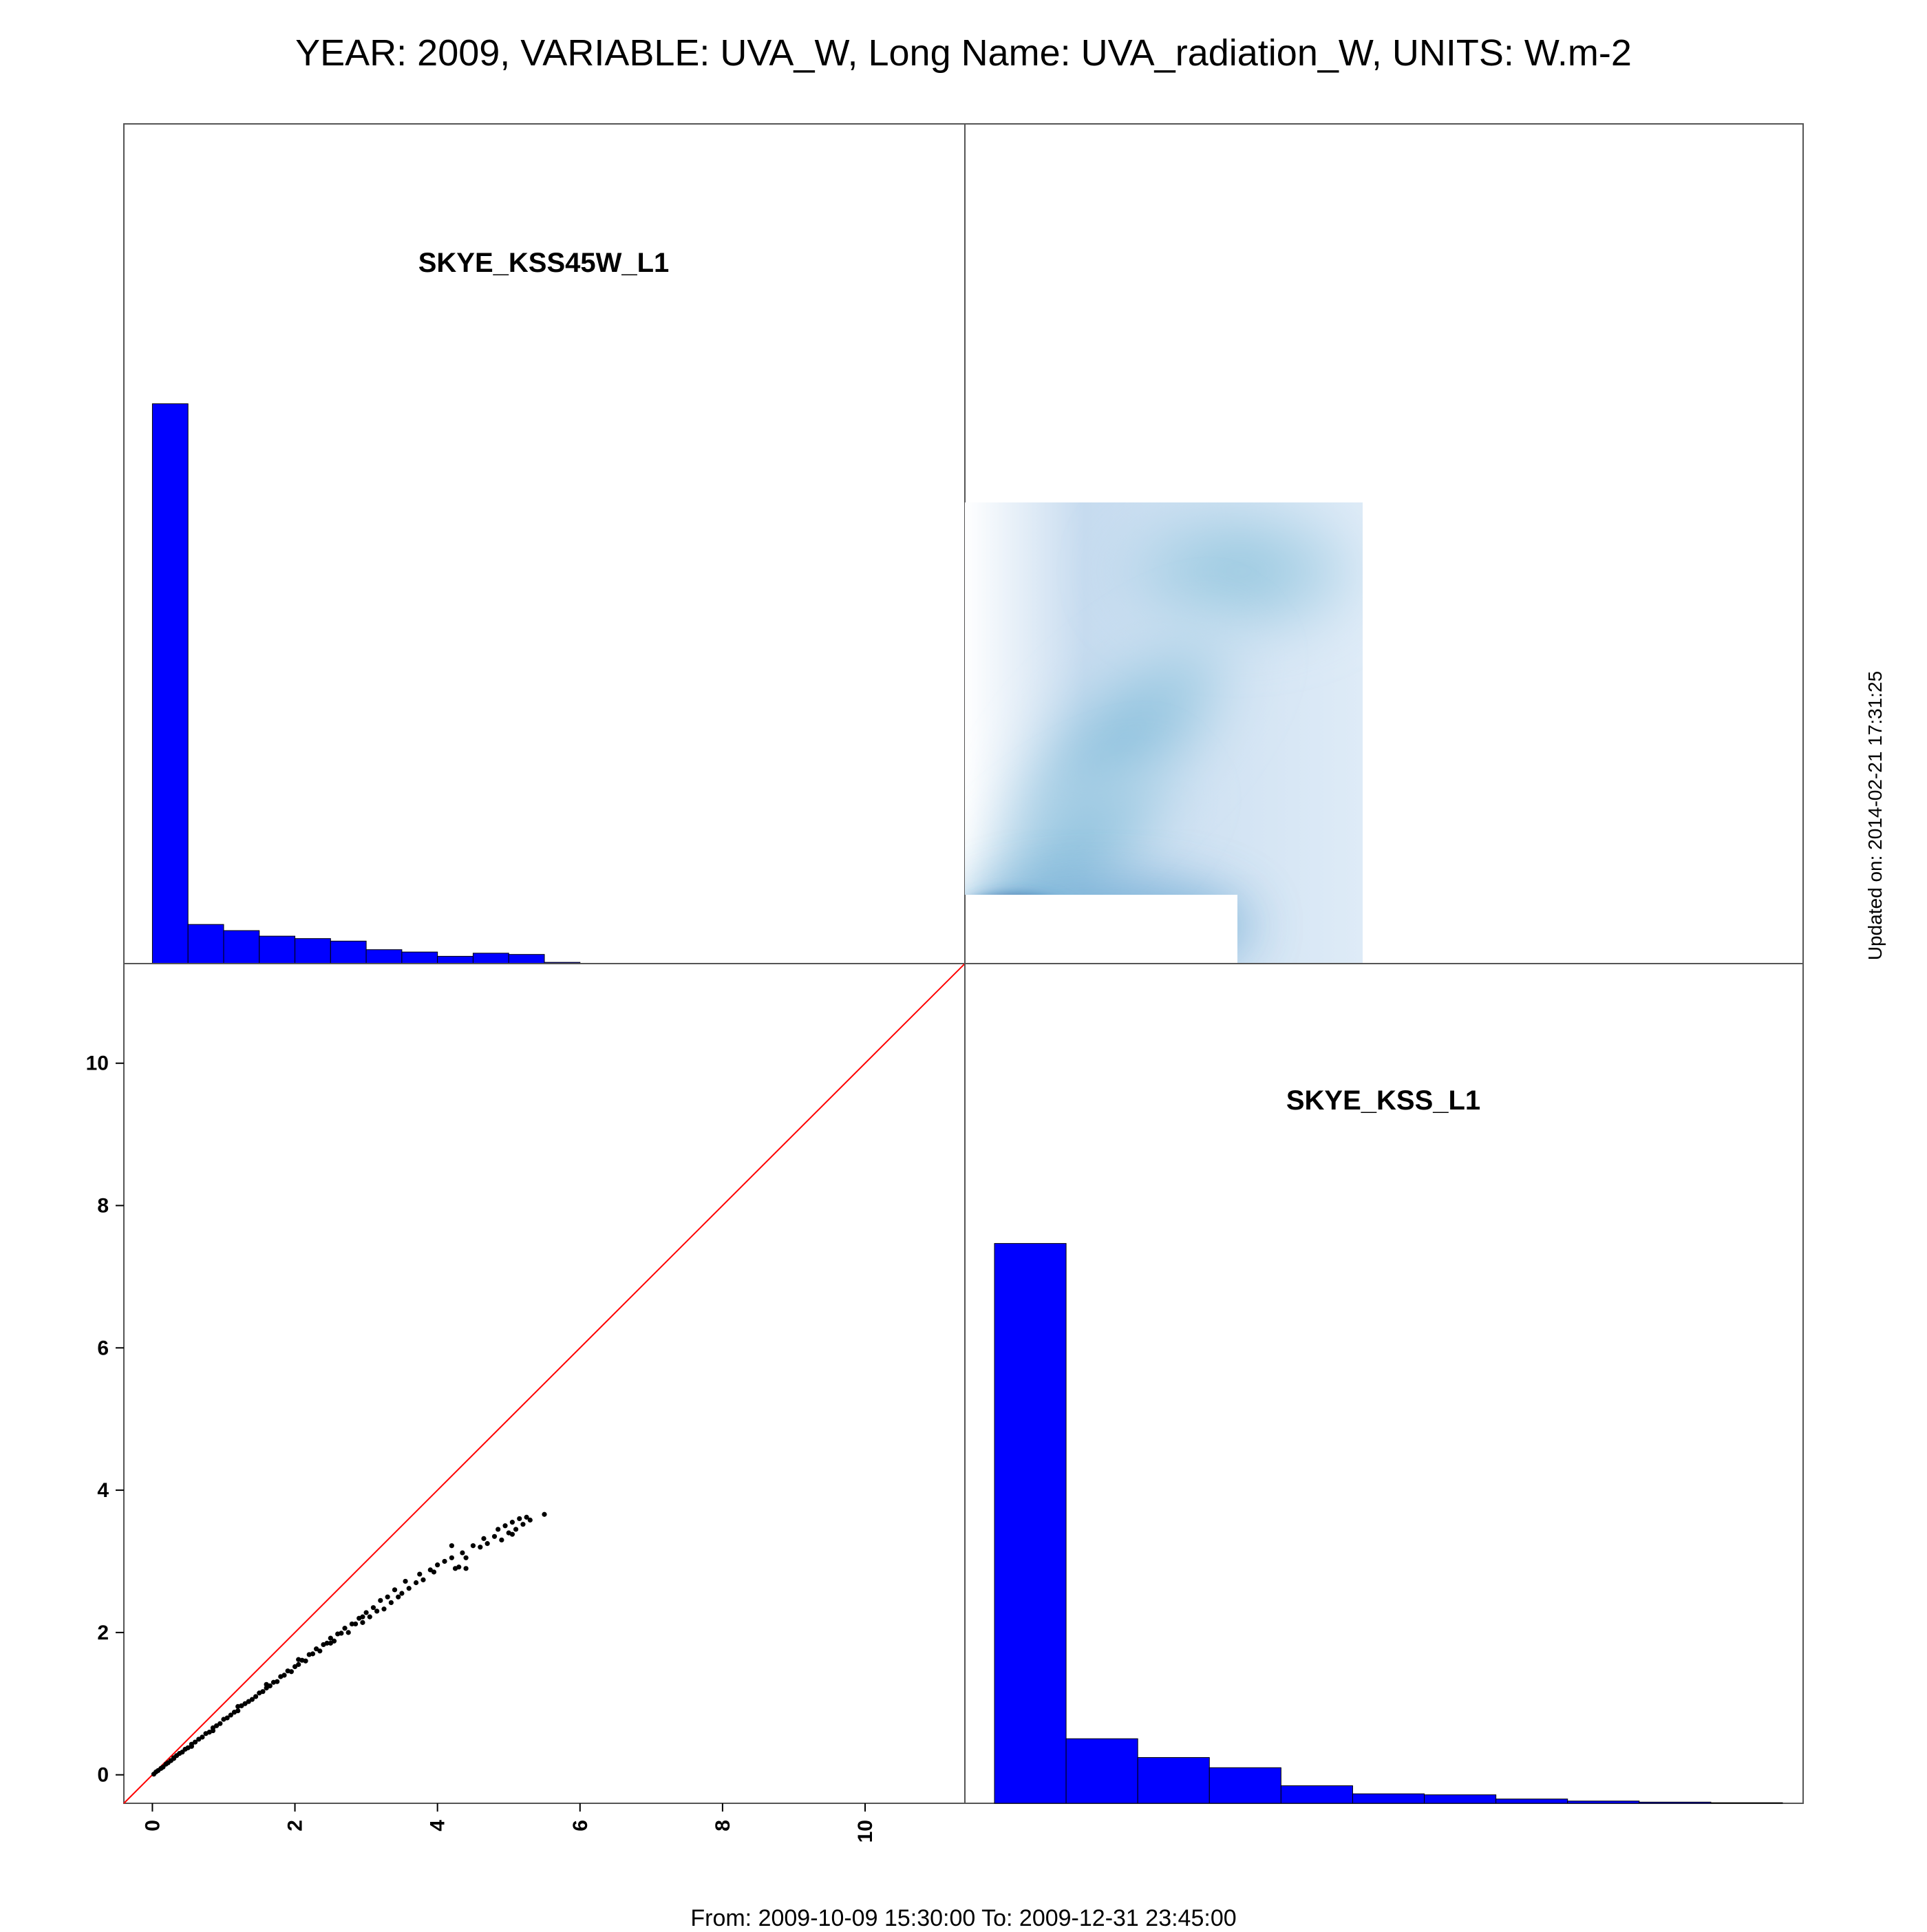 Image resolution: width=1927 pixels, height=1932 pixels. Describe the element at coordinates (438, 1826) in the screenshot. I see `x-tick-label: 4` at that location.